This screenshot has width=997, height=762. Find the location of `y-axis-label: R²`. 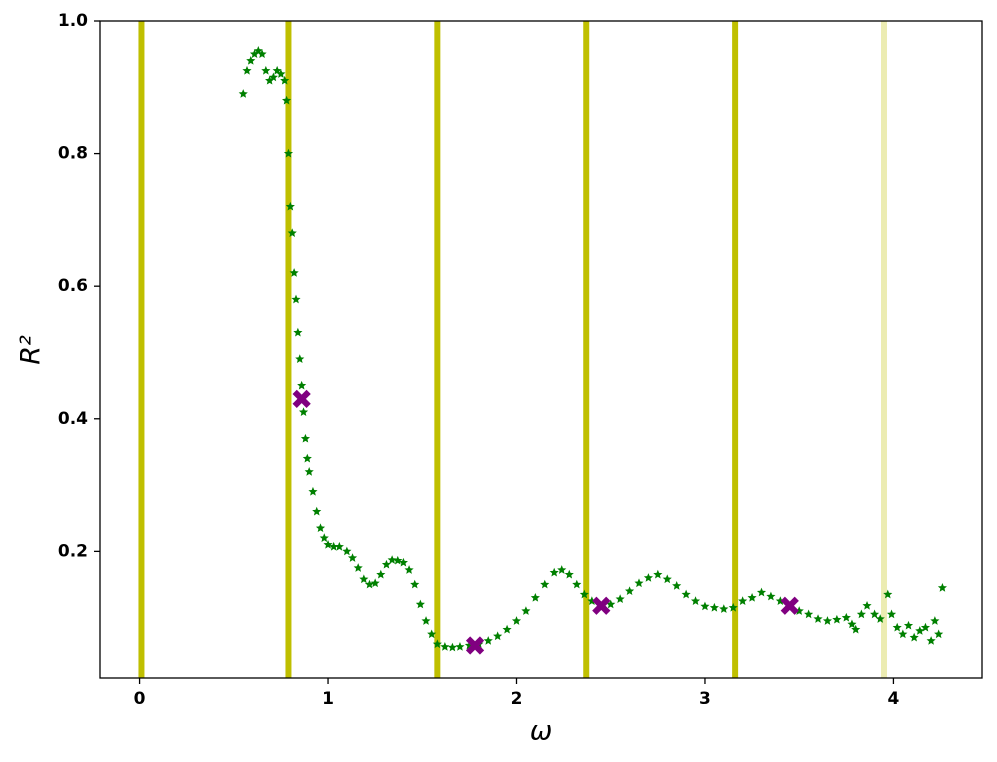

y-axis-label: R² is located at coordinates (31, 350).